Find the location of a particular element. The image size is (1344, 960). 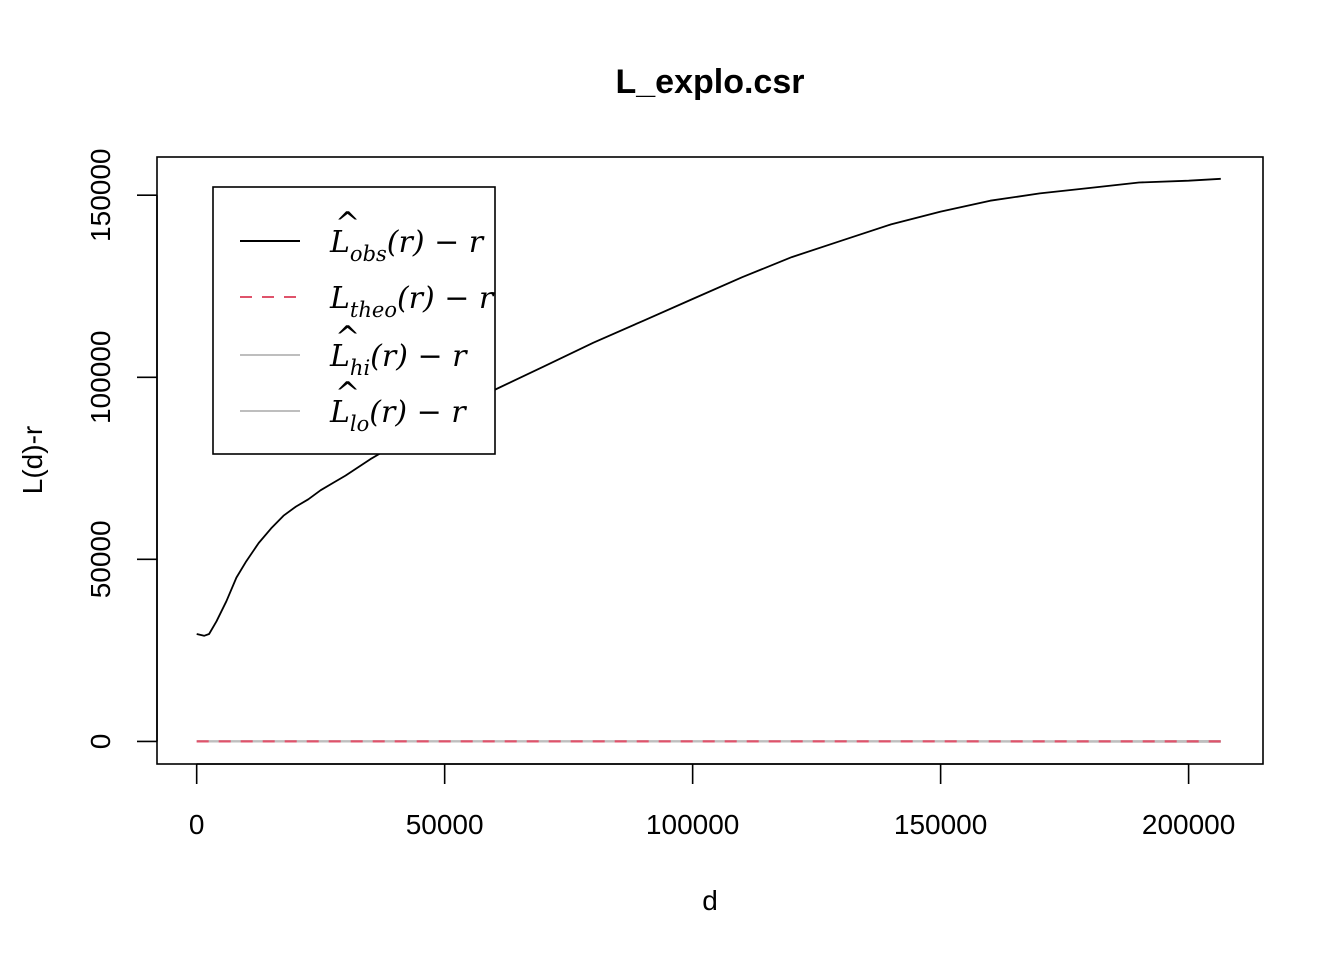

legend-label-obs: Lobs(r) − r is located at coordinates (407, 245).